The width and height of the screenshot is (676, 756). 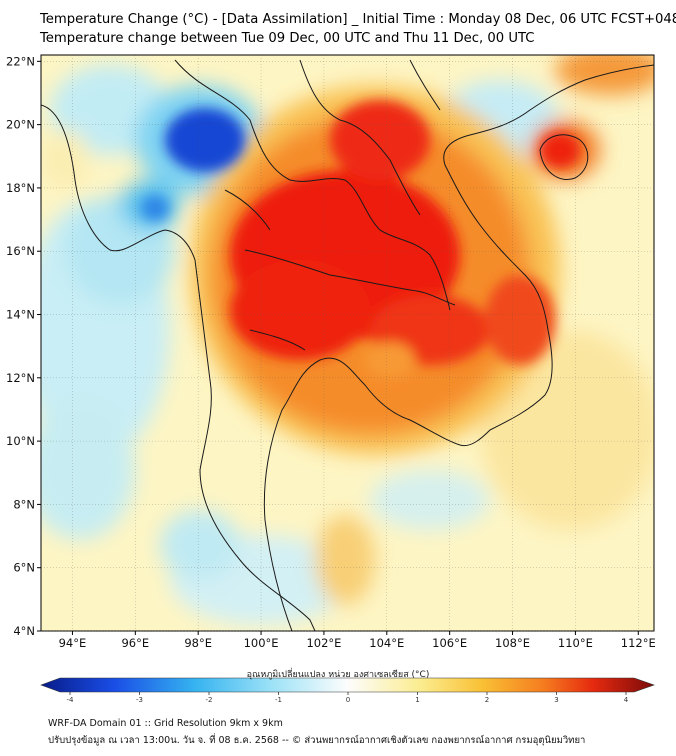 I want to click on lon-tick-label: 112°E, so click(x=638, y=643).